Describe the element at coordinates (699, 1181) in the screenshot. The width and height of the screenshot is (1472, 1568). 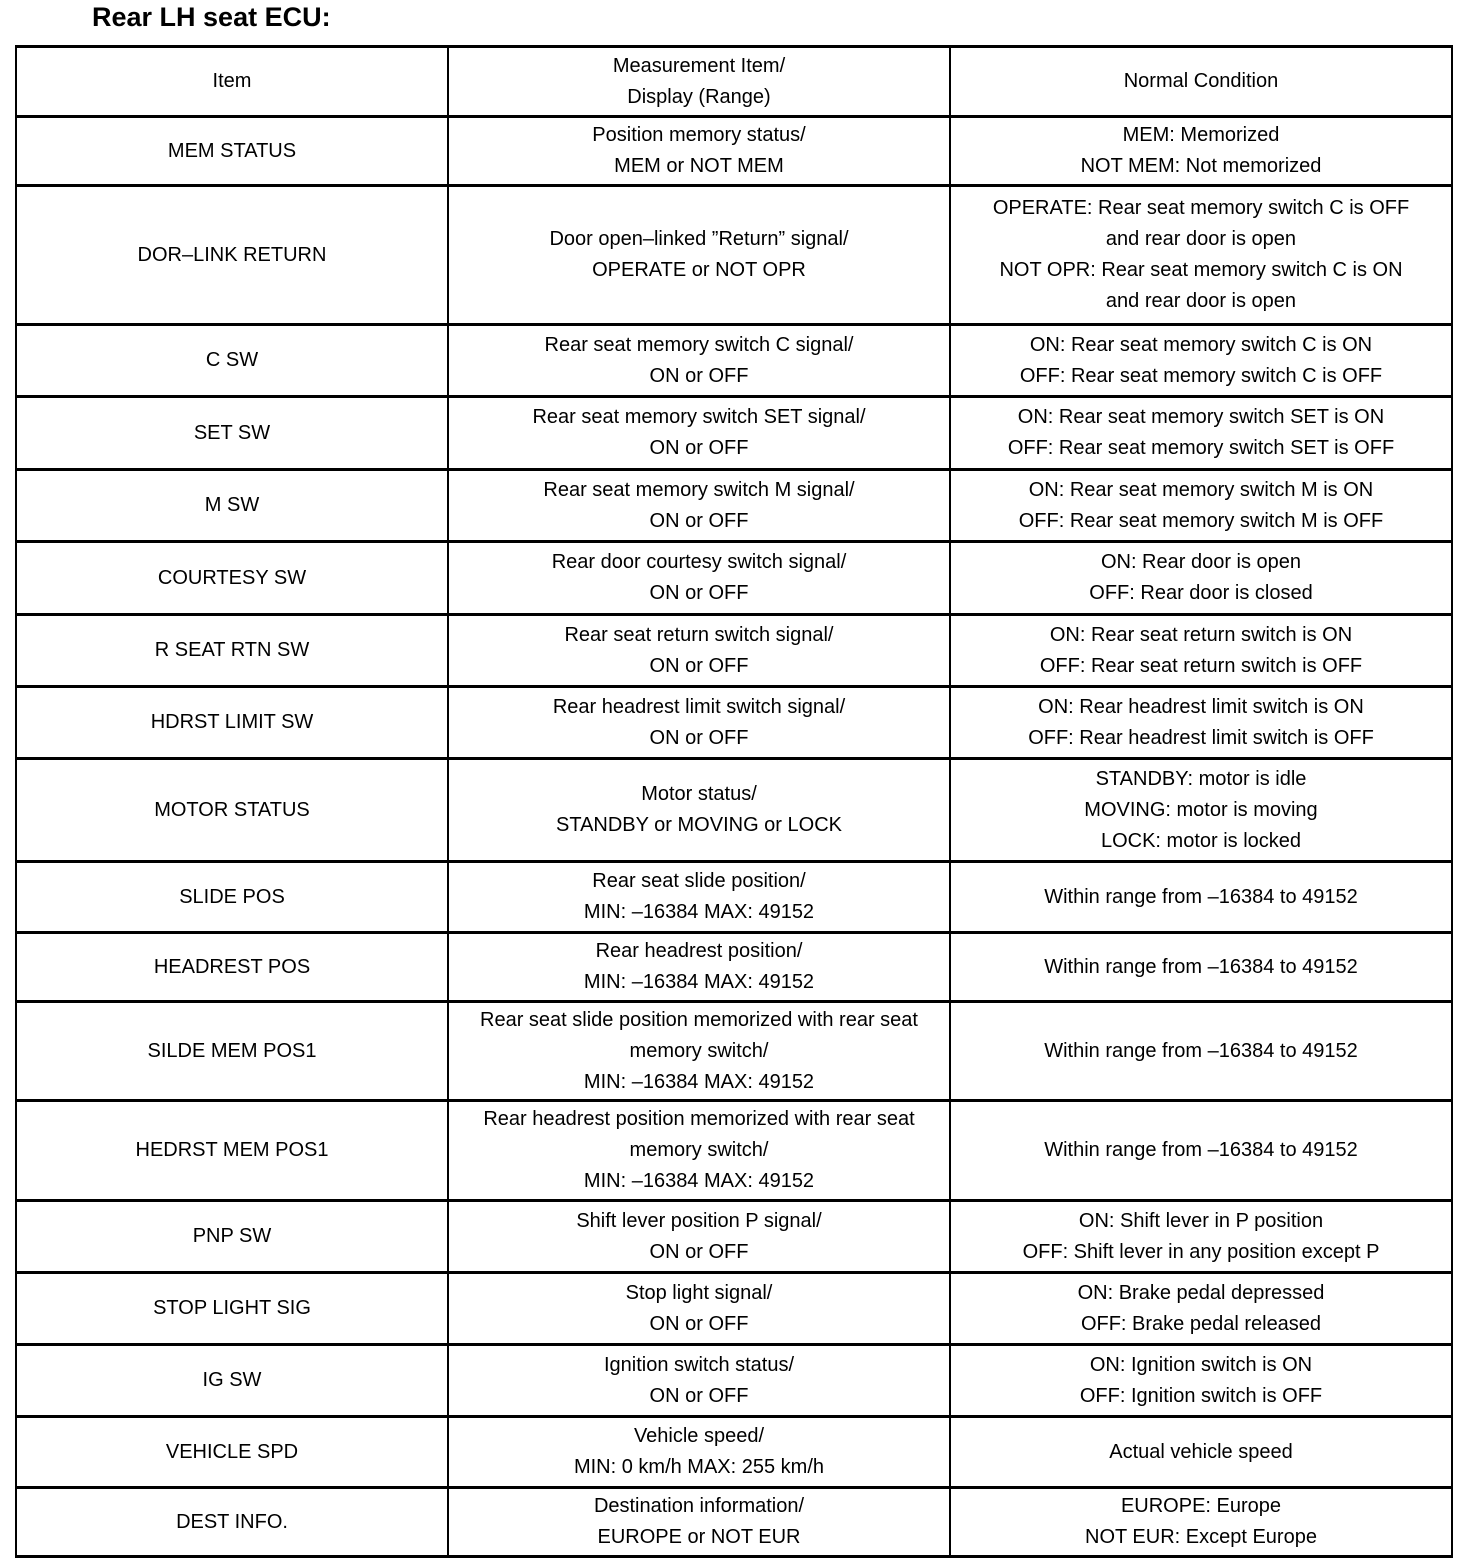
I see `cell-line: MIN: –16384 MAX: 49152` at that location.